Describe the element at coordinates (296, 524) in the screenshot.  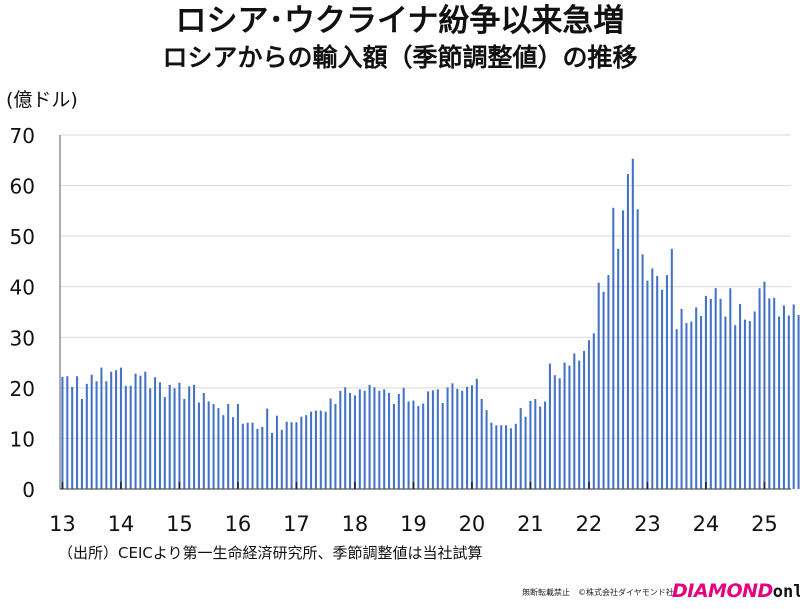
I see `x-tick-label-17: 17` at that location.